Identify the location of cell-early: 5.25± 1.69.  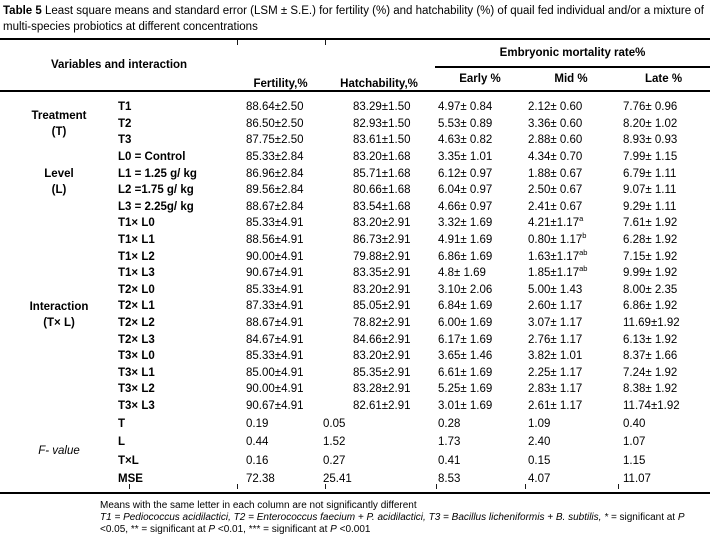
(465, 389).